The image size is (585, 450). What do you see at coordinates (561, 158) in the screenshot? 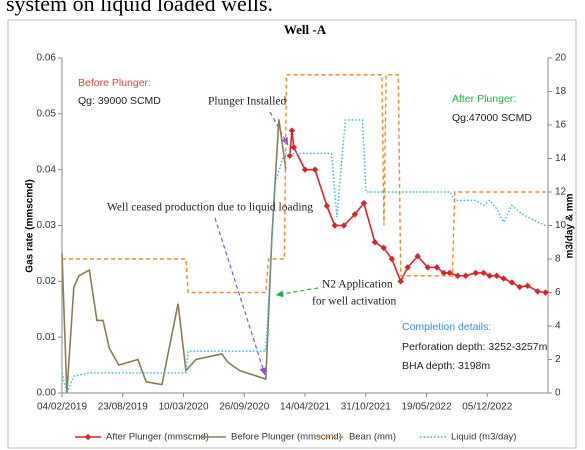
I see `y2-tick-label: 14` at bounding box center [561, 158].